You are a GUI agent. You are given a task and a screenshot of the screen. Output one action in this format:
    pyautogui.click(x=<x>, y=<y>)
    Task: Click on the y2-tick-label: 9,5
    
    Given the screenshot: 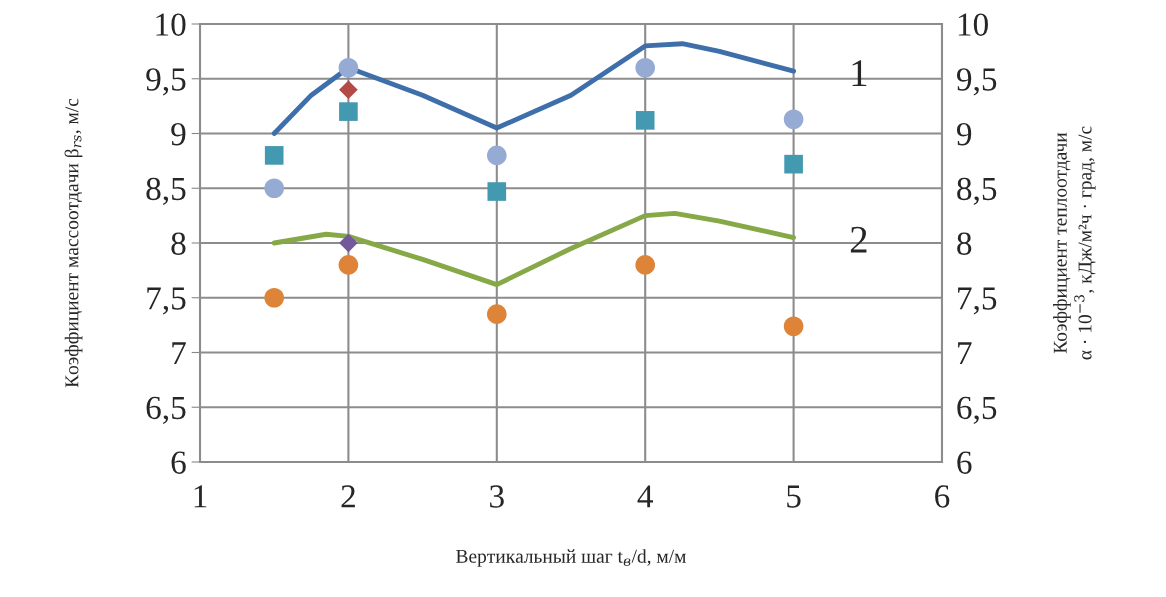 What is the action you would take?
    pyautogui.click(x=976, y=82)
    